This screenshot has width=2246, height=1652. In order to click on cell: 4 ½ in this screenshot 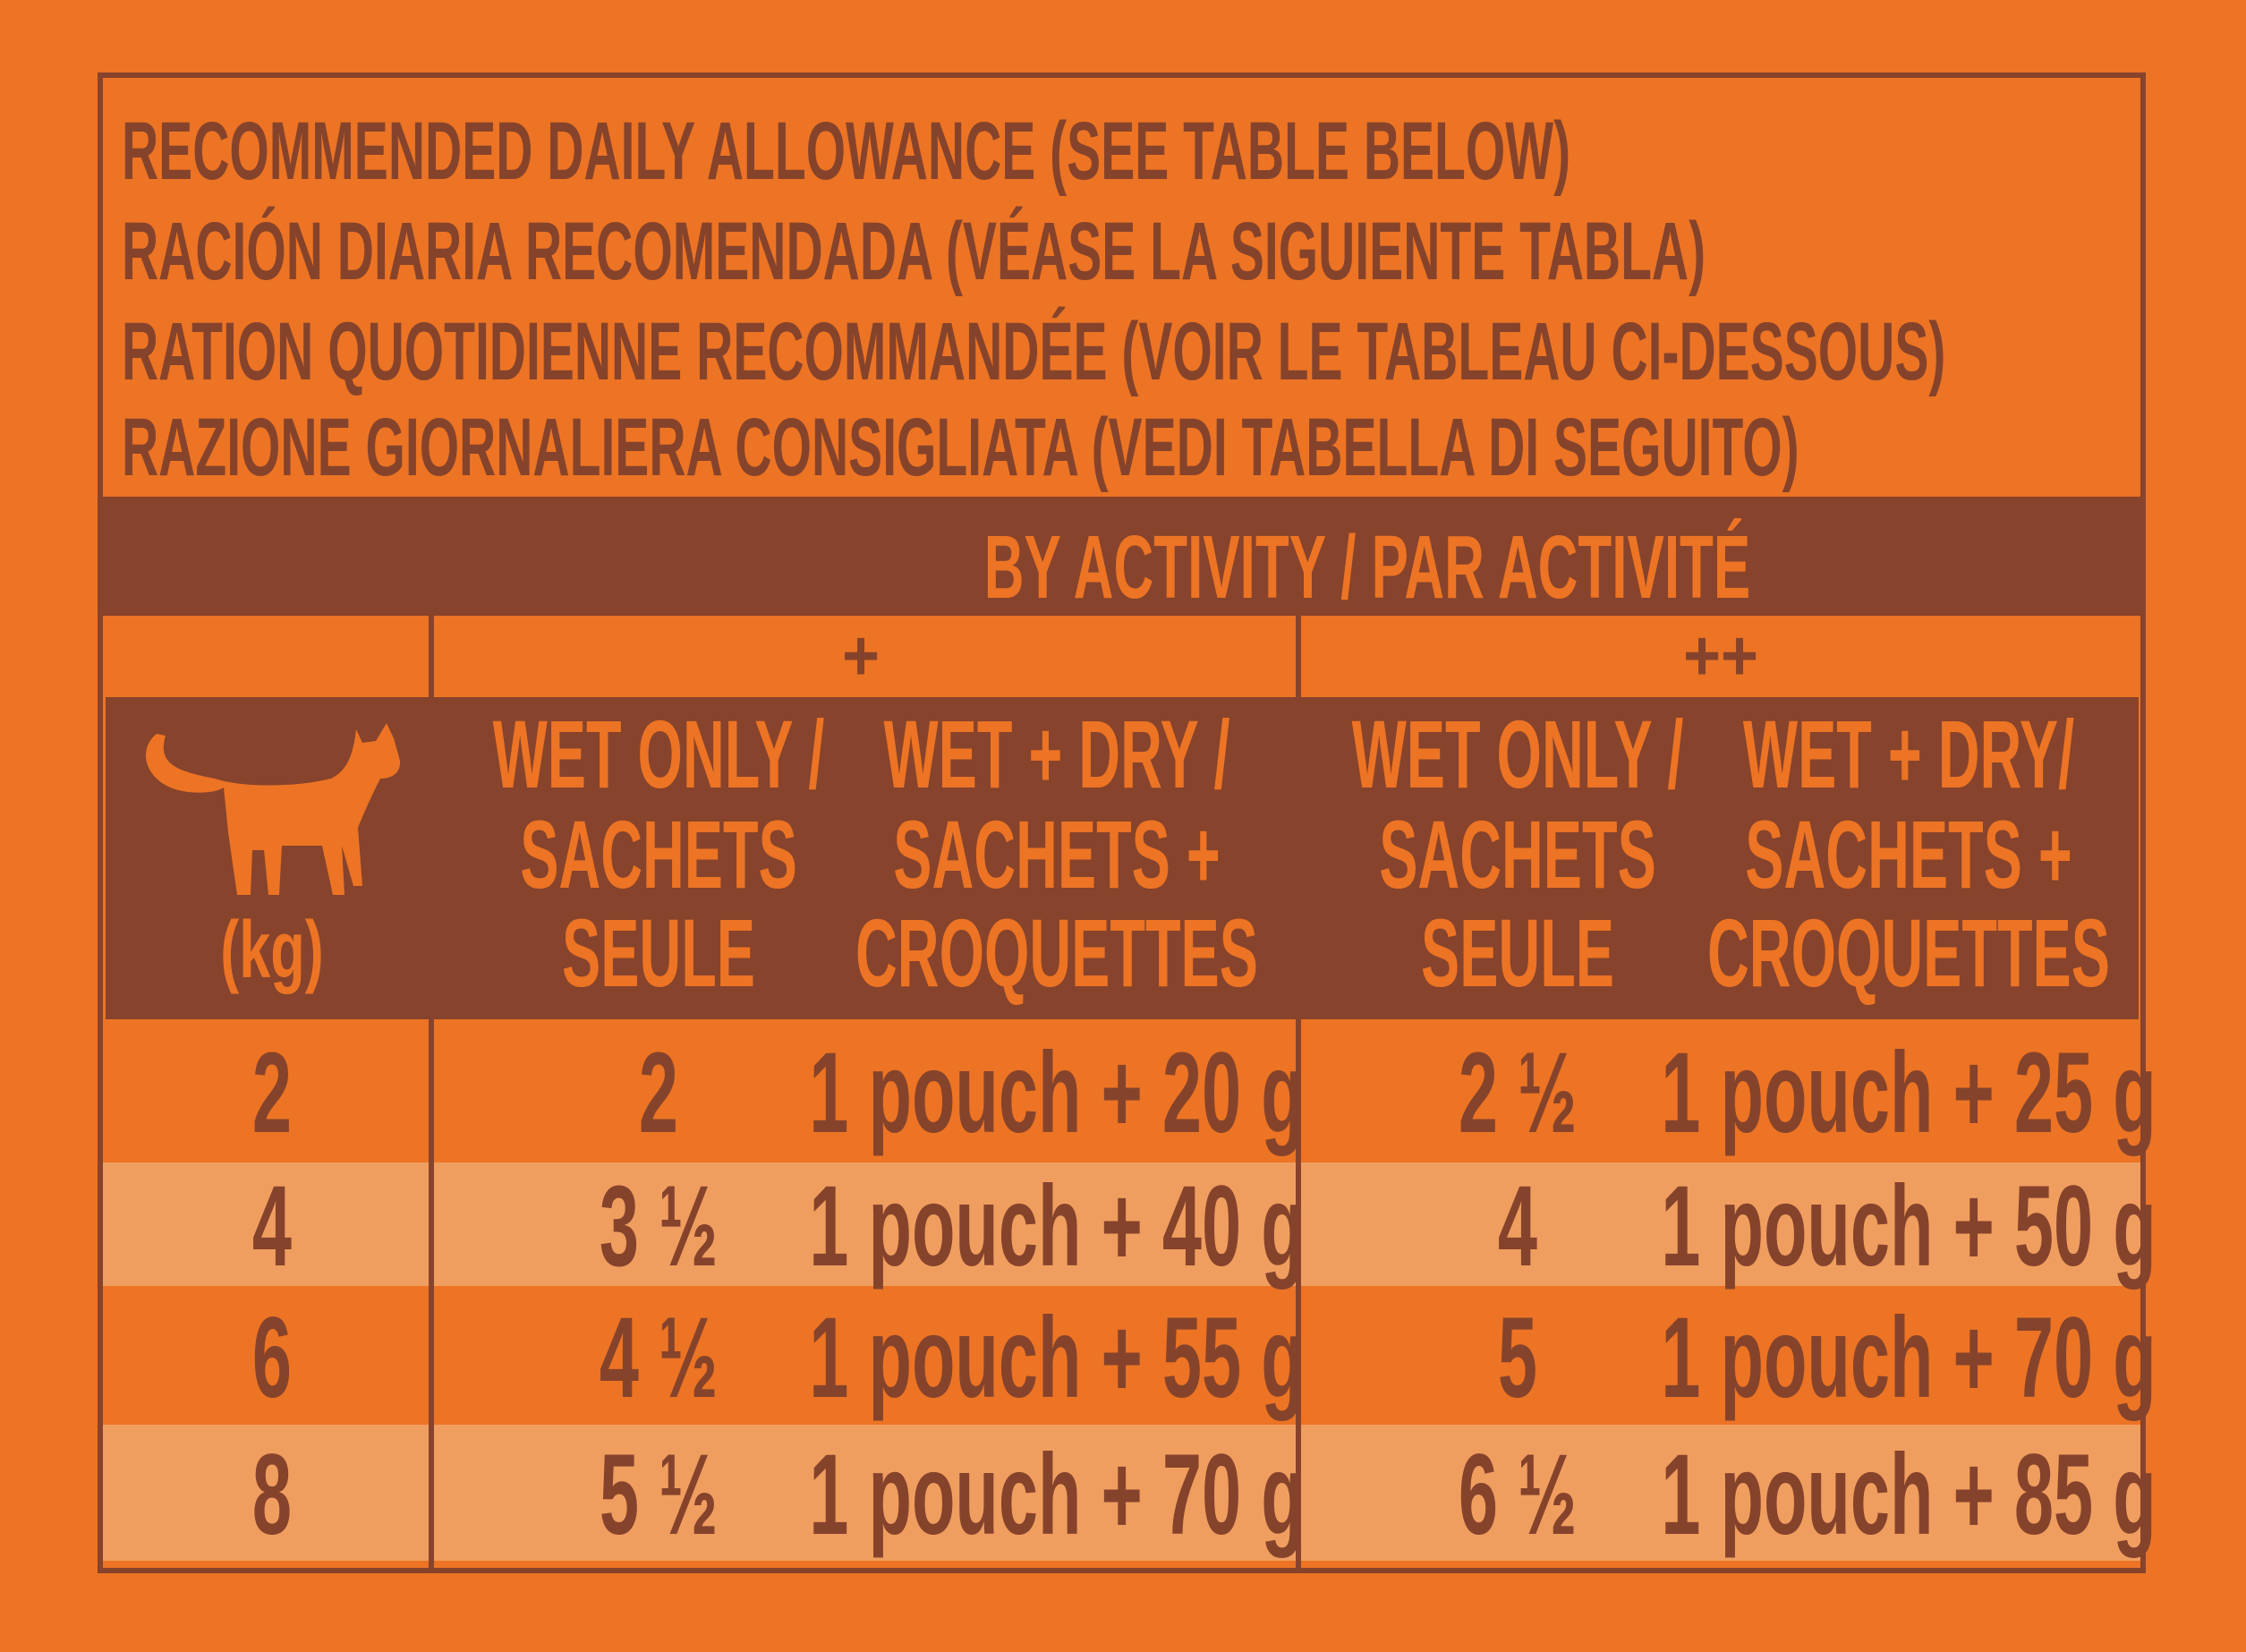, I will do `click(659, 1358)`.